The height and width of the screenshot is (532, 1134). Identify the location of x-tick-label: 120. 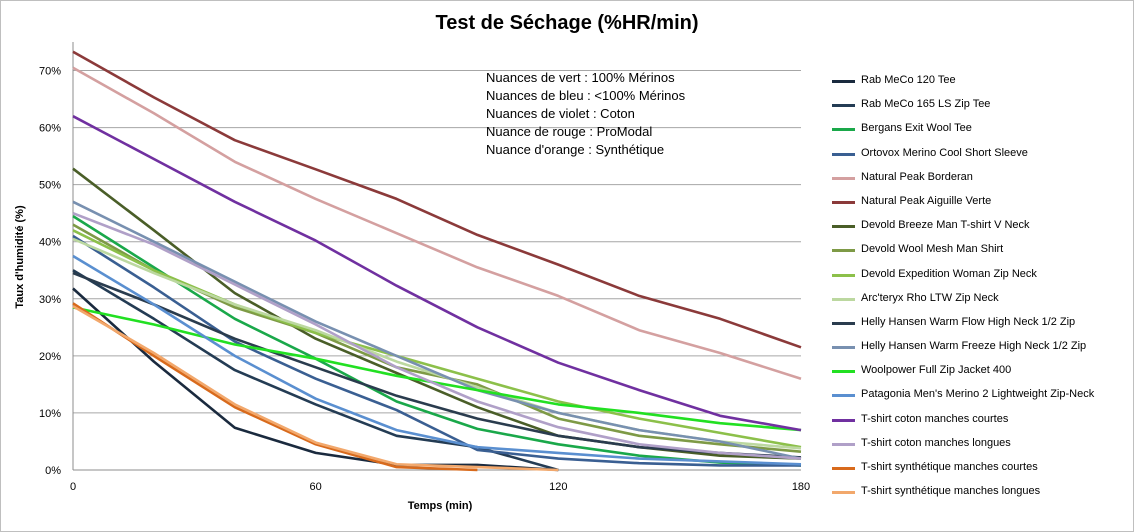
(558, 487).